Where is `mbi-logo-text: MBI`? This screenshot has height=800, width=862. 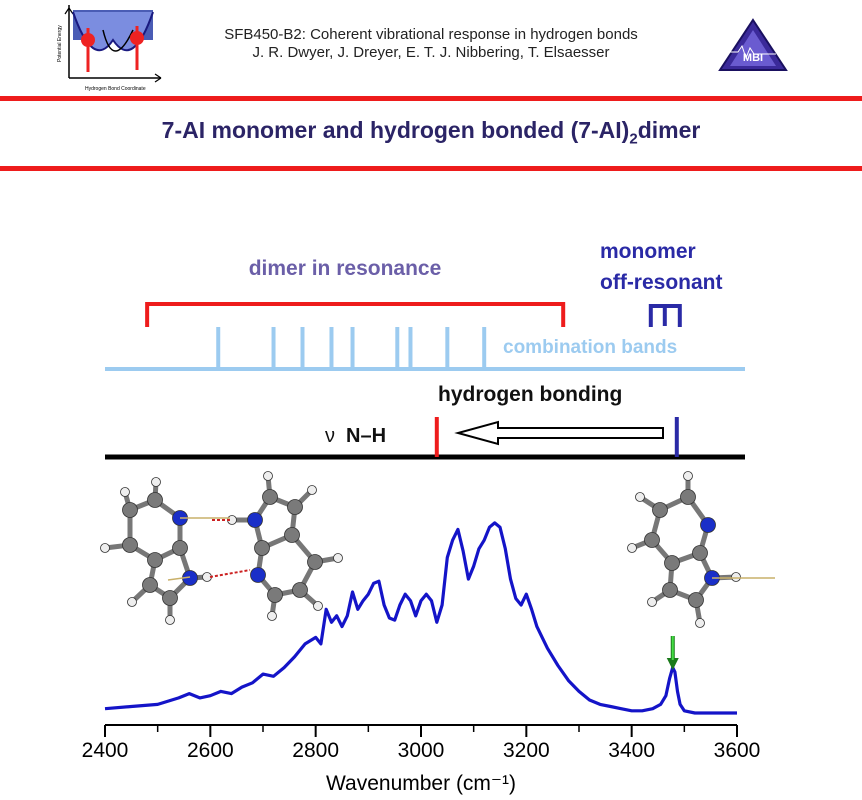 mbi-logo-text: MBI is located at coordinates (753, 58).